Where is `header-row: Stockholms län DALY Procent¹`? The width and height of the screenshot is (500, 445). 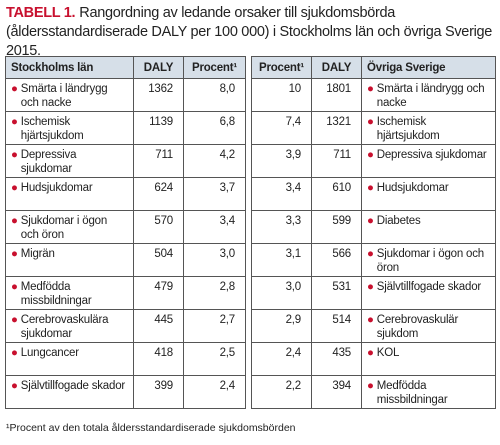
header-row: Stockholms län DALY Procent¹ is located at coordinates (125, 67).